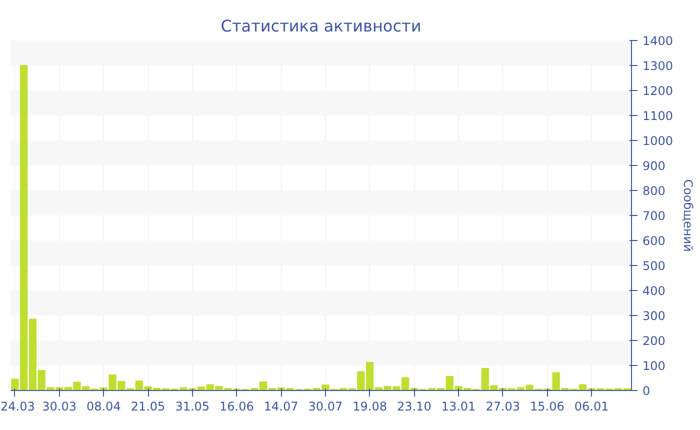  Describe the element at coordinates (103, 407) in the screenshot. I see `x-tick-label: 08.04` at that location.